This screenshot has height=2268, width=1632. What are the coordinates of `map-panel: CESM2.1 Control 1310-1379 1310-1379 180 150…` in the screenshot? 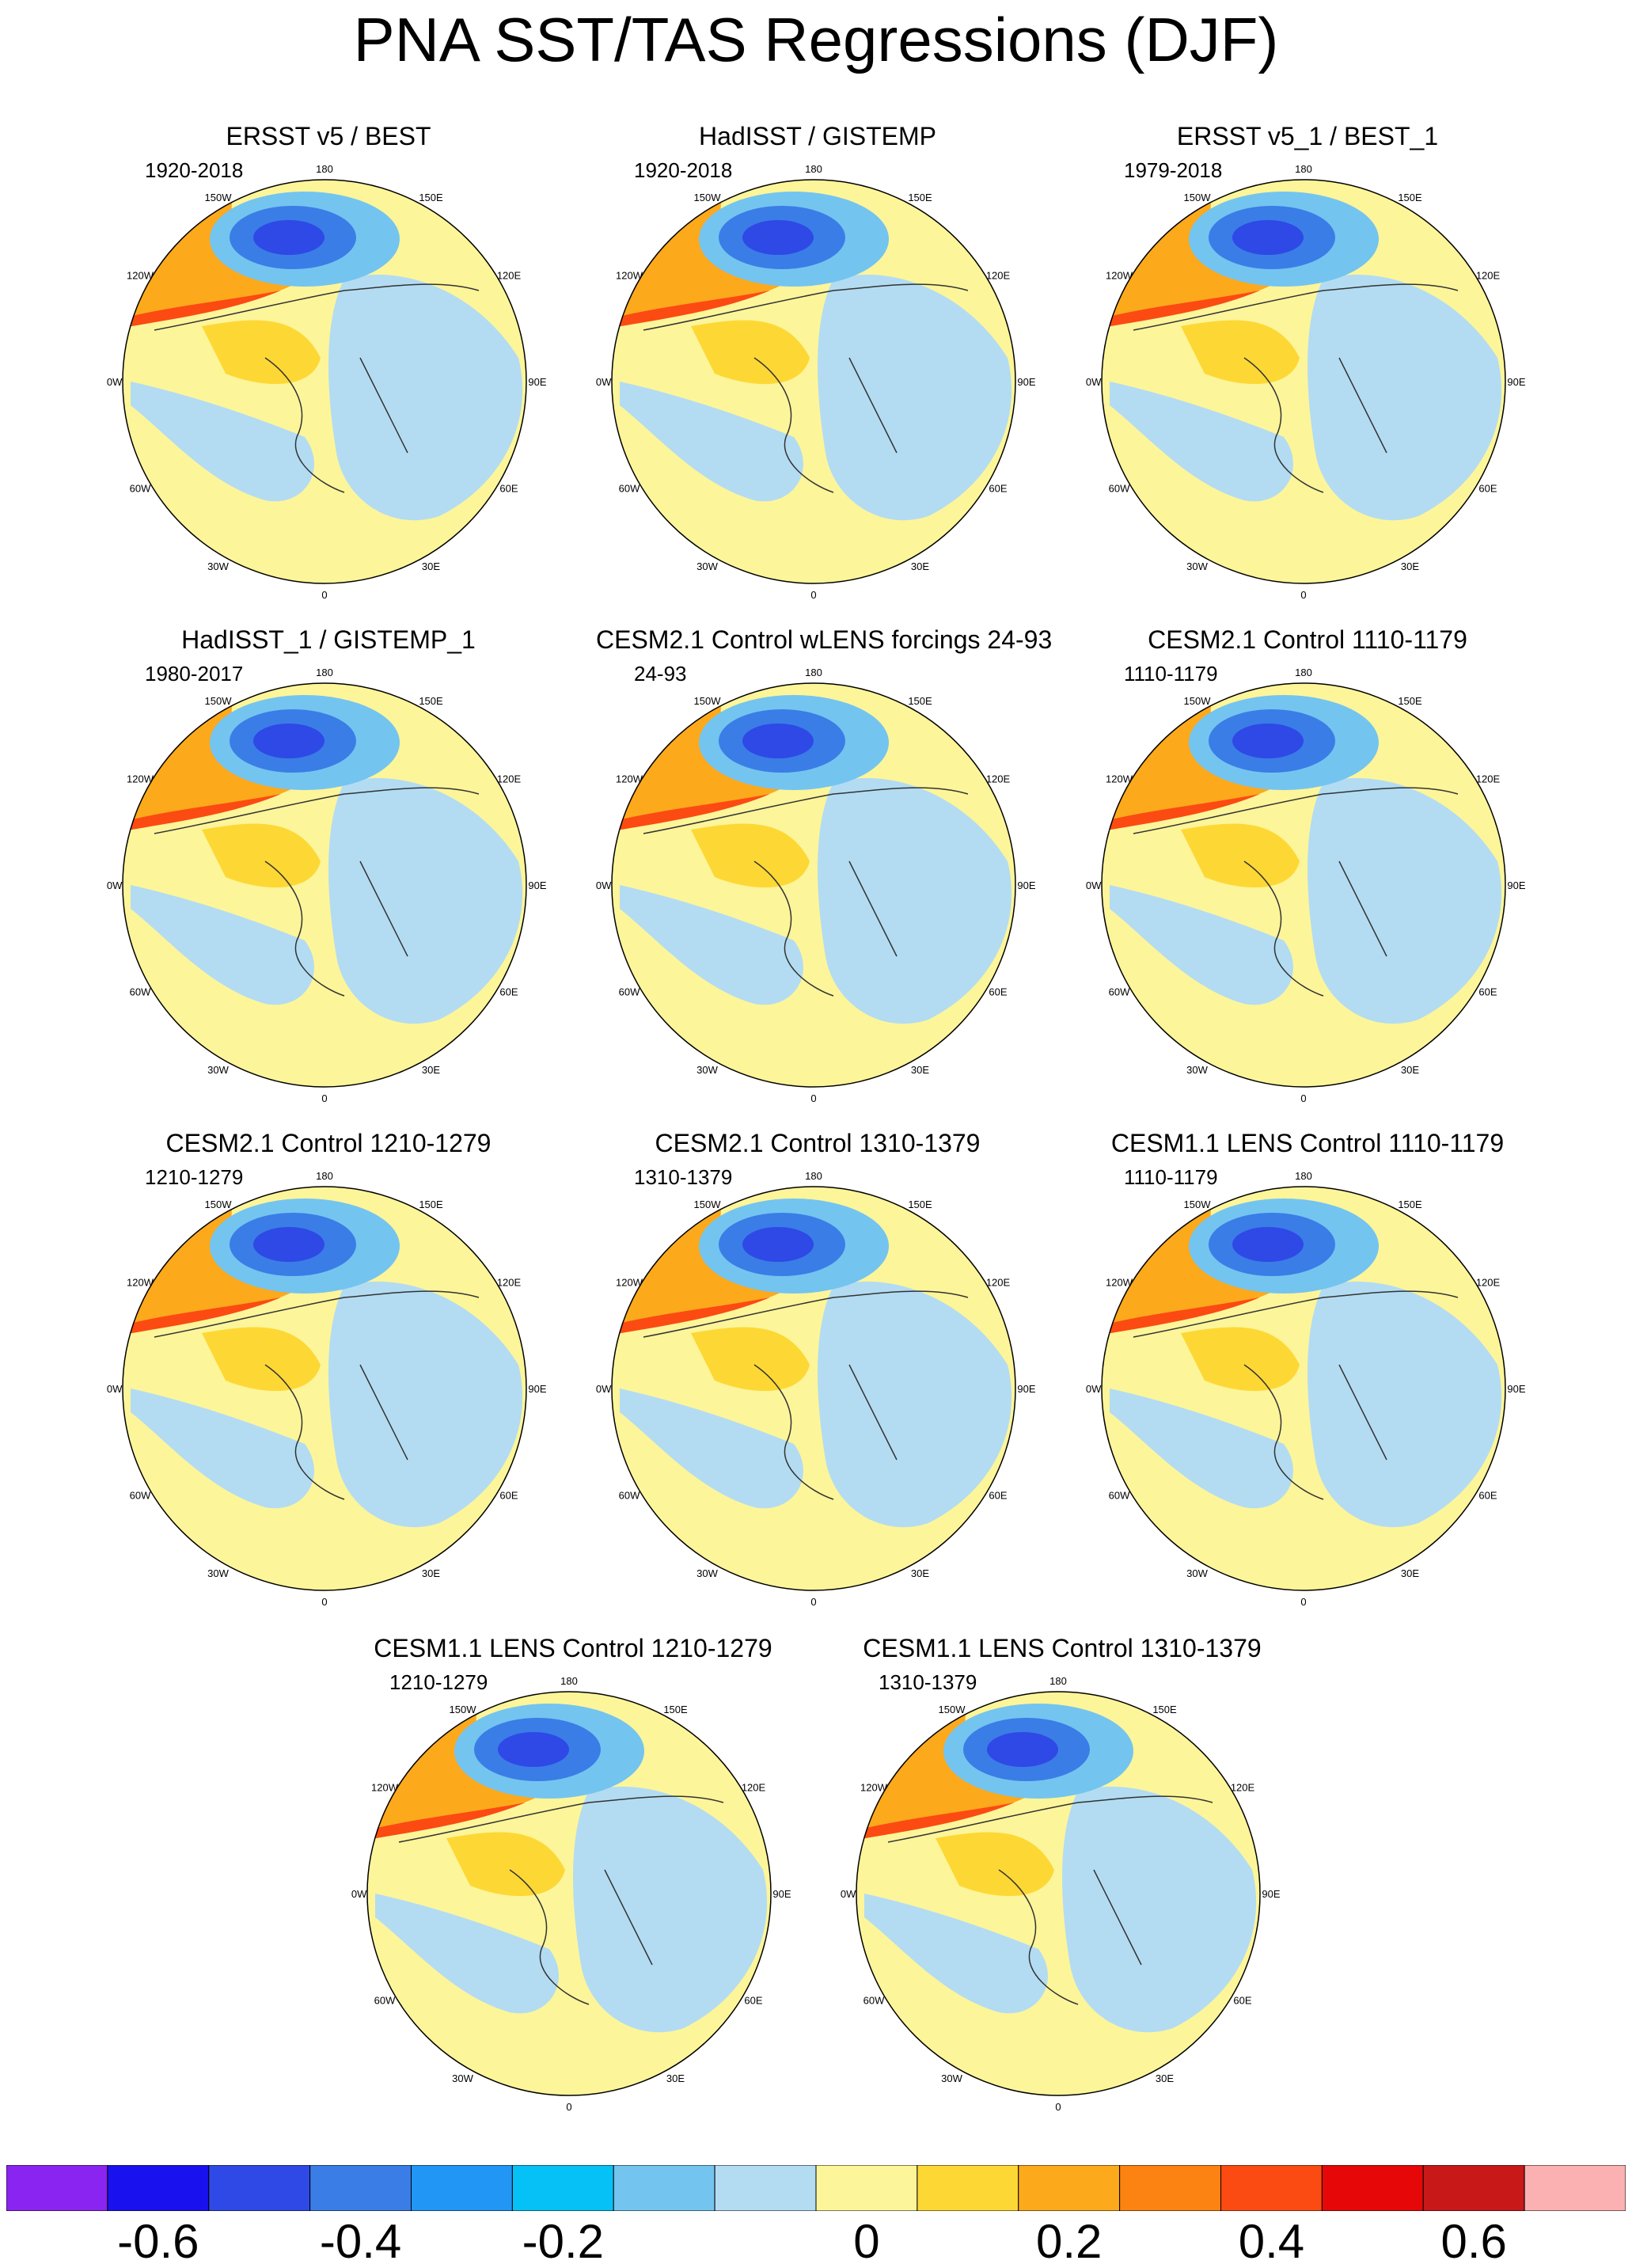 It's located at (818, 1380).